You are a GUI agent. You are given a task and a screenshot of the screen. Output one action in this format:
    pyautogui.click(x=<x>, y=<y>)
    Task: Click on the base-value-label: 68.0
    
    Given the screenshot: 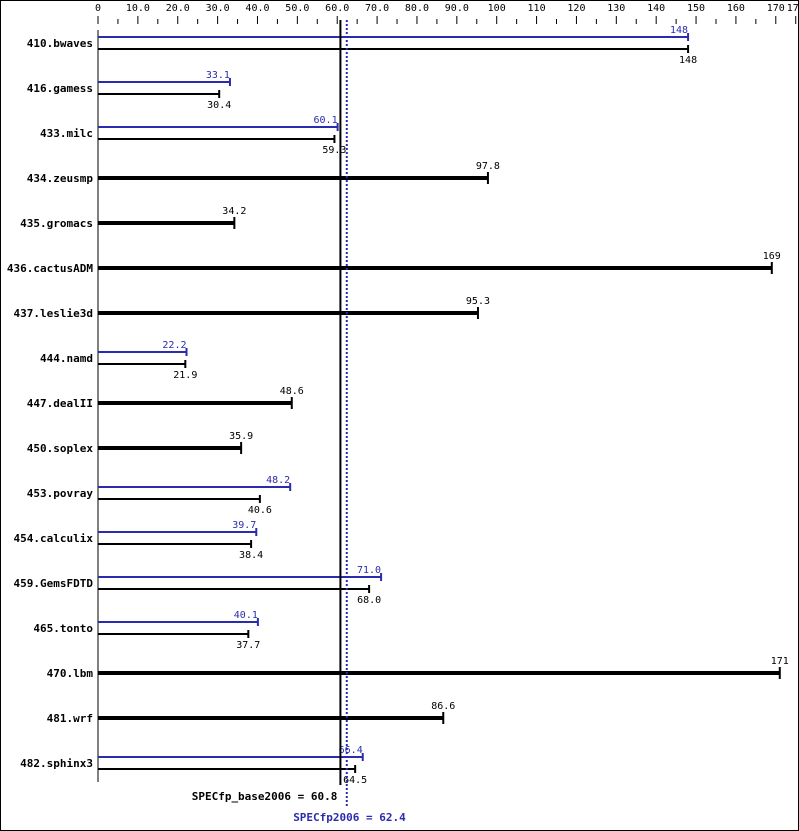 What is the action you would take?
    pyautogui.click(x=369, y=600)
    